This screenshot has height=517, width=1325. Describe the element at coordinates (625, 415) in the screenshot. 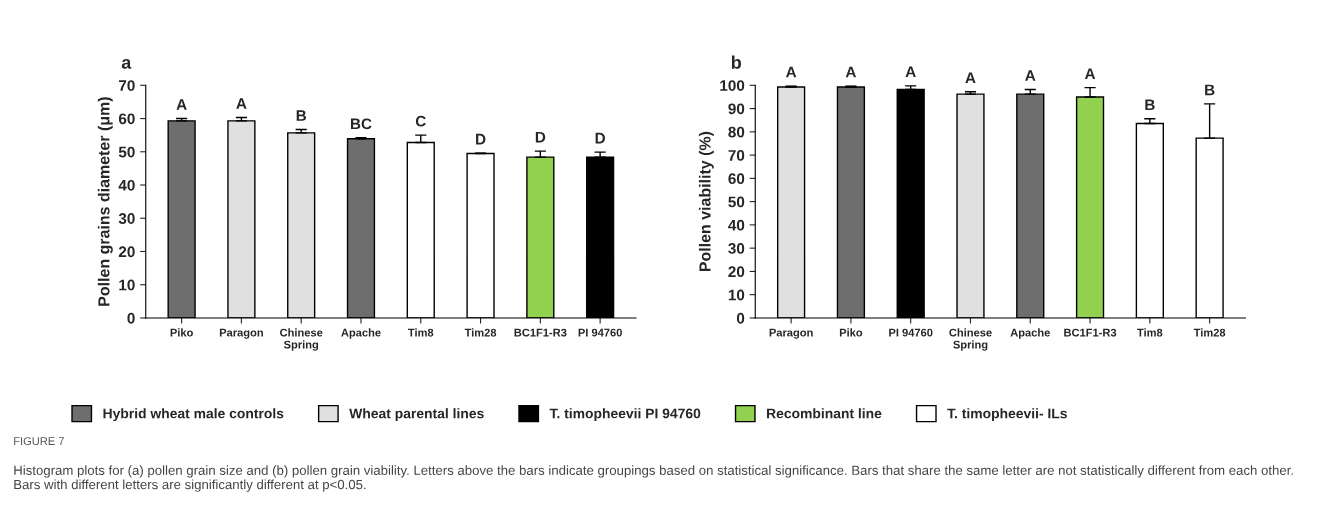

I see `legend-label: T. timopheevii PI 94760` at that location.